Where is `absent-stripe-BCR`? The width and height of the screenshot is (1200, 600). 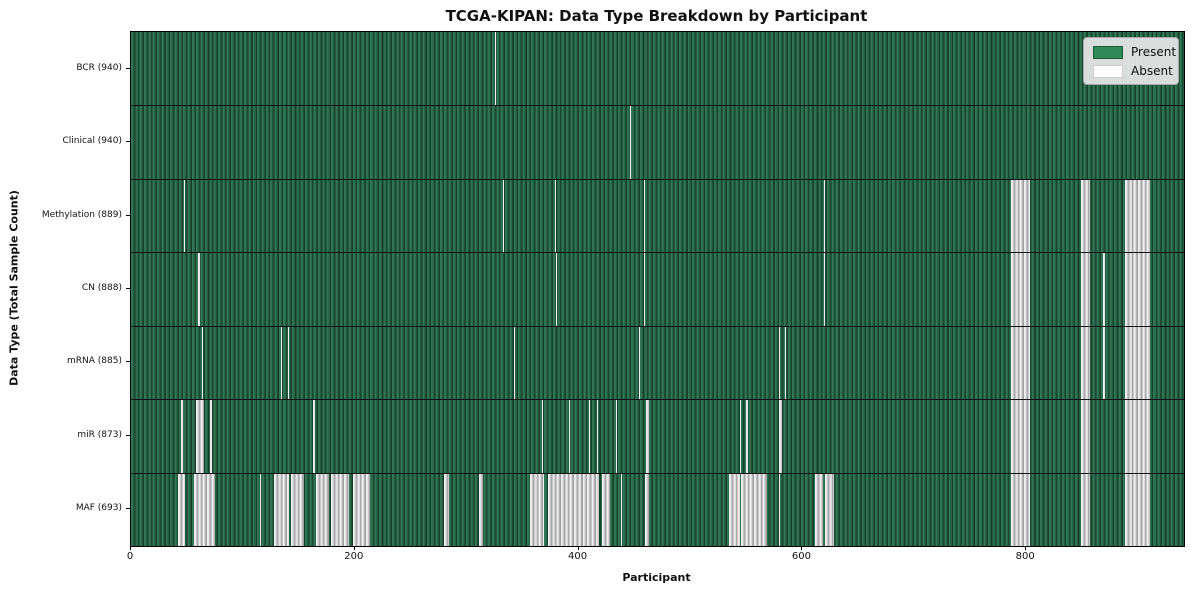 absent-stripe-BCR is located at coordinates (495, 69).